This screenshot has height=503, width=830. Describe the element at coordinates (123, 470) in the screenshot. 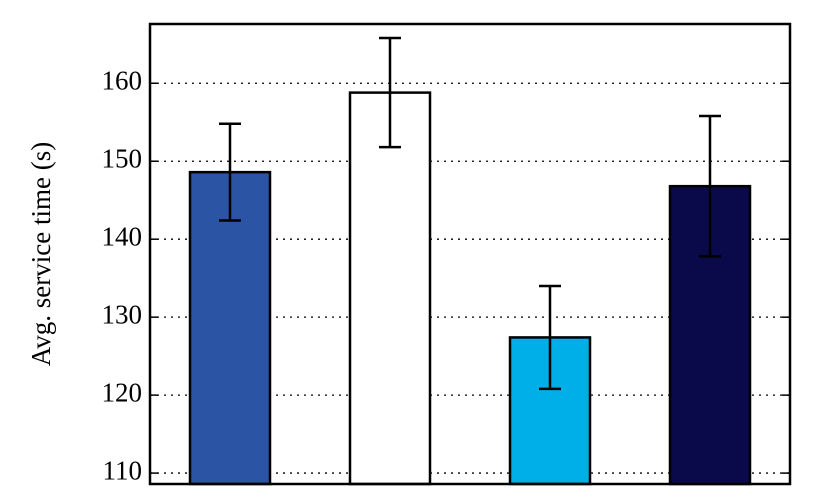

I see `y-tick-label: 110` at that location.